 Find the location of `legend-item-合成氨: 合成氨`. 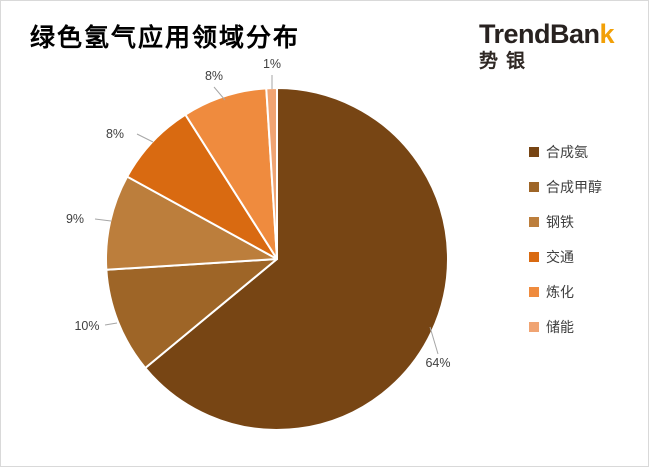

legend-item-合成氨: 合成氨 is located at coordinates (565, 151).